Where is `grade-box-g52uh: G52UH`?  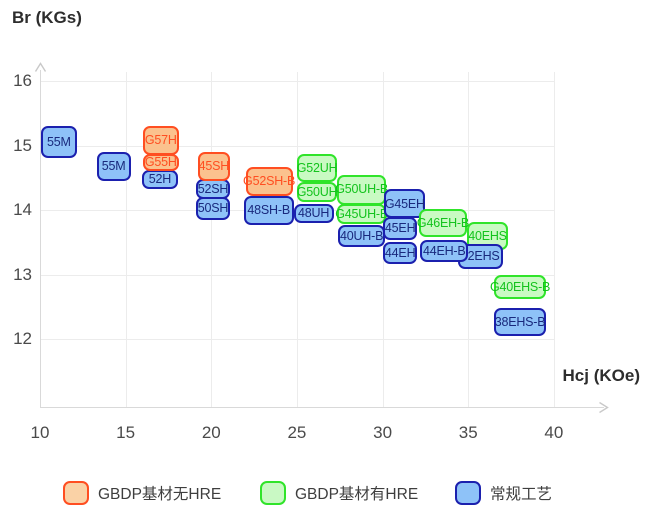
grade-box-g52uh: G52UH is located at coordinates (317, 168).